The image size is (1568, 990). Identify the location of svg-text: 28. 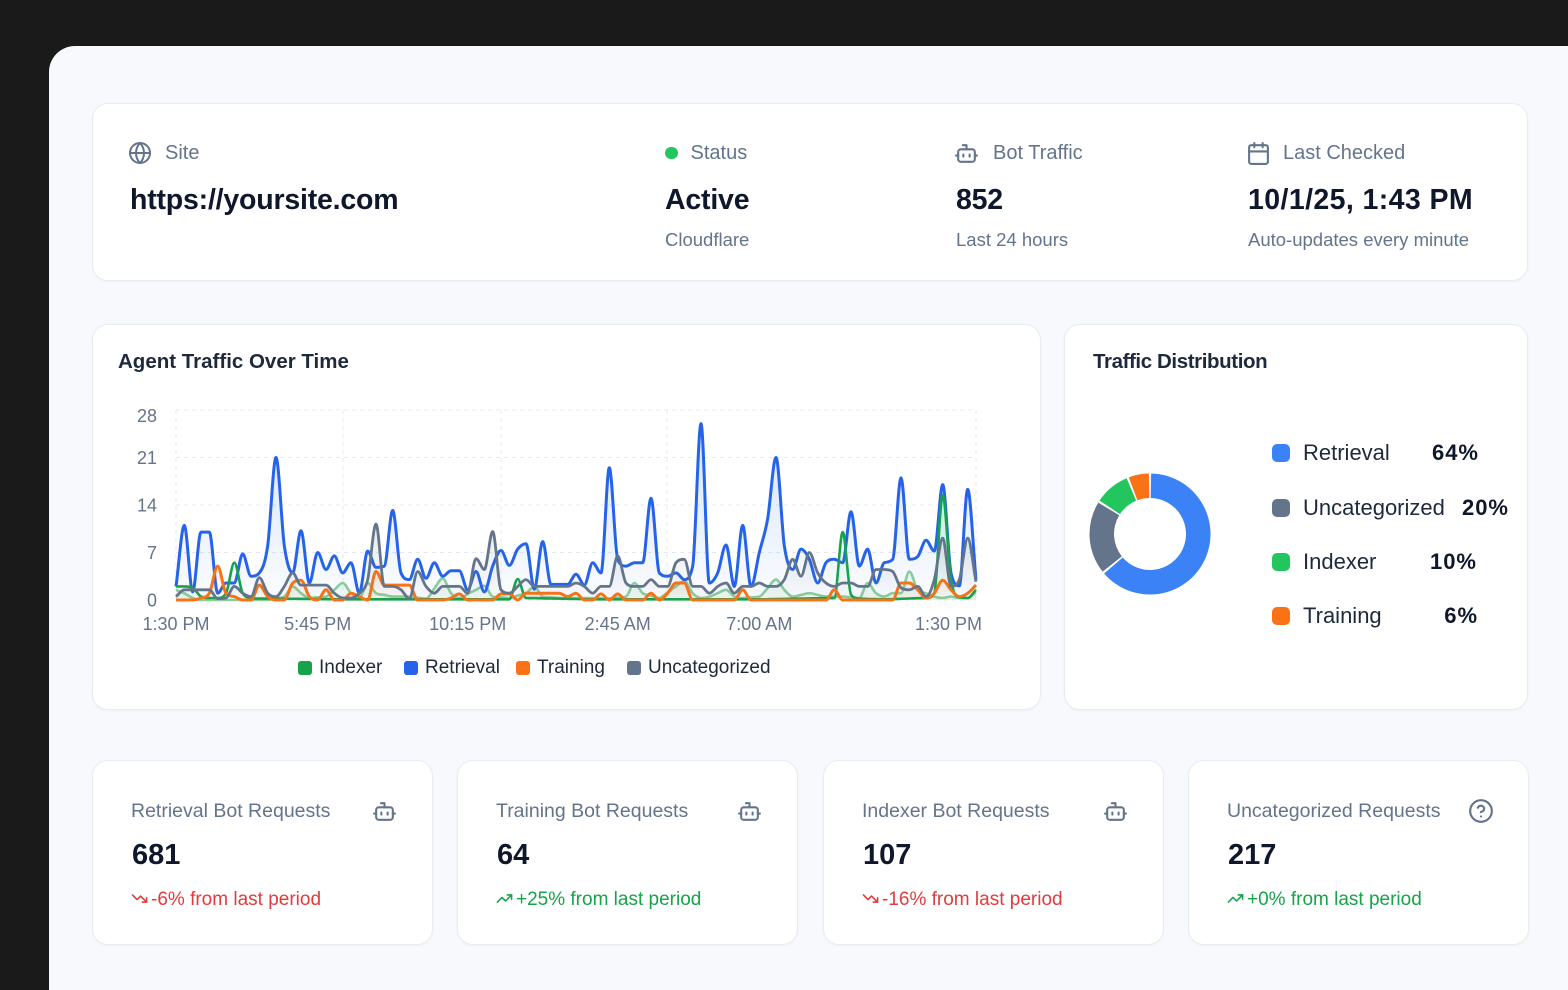
(147, 416).